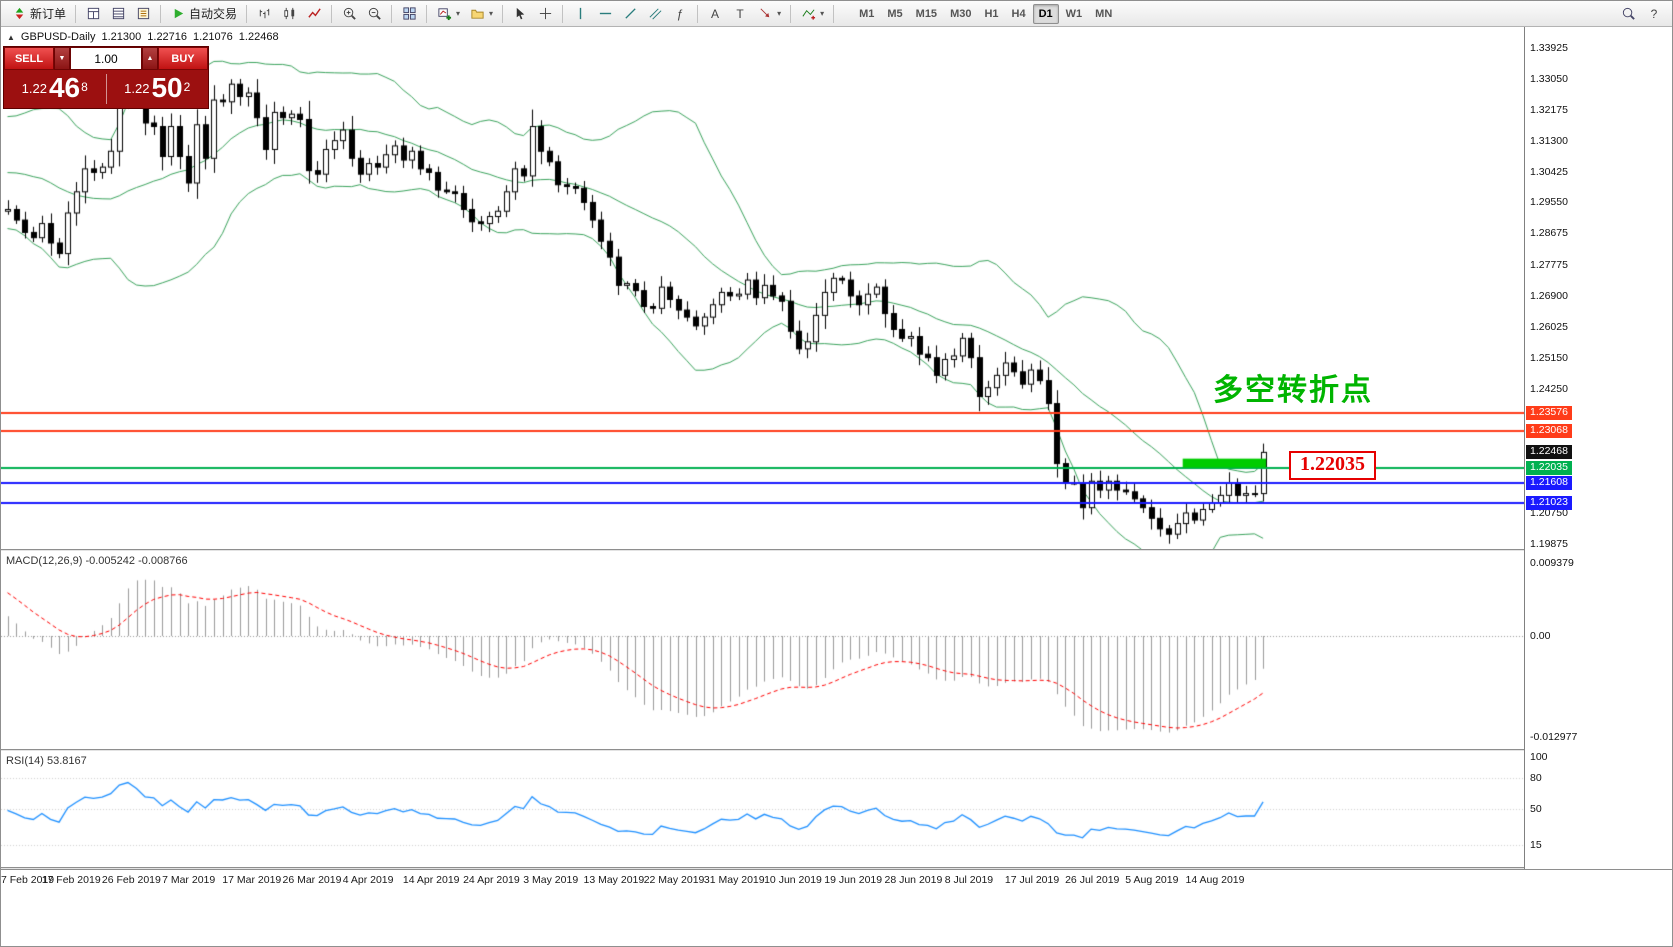  I want to click on help-icon: ?, so click(1654, 13).